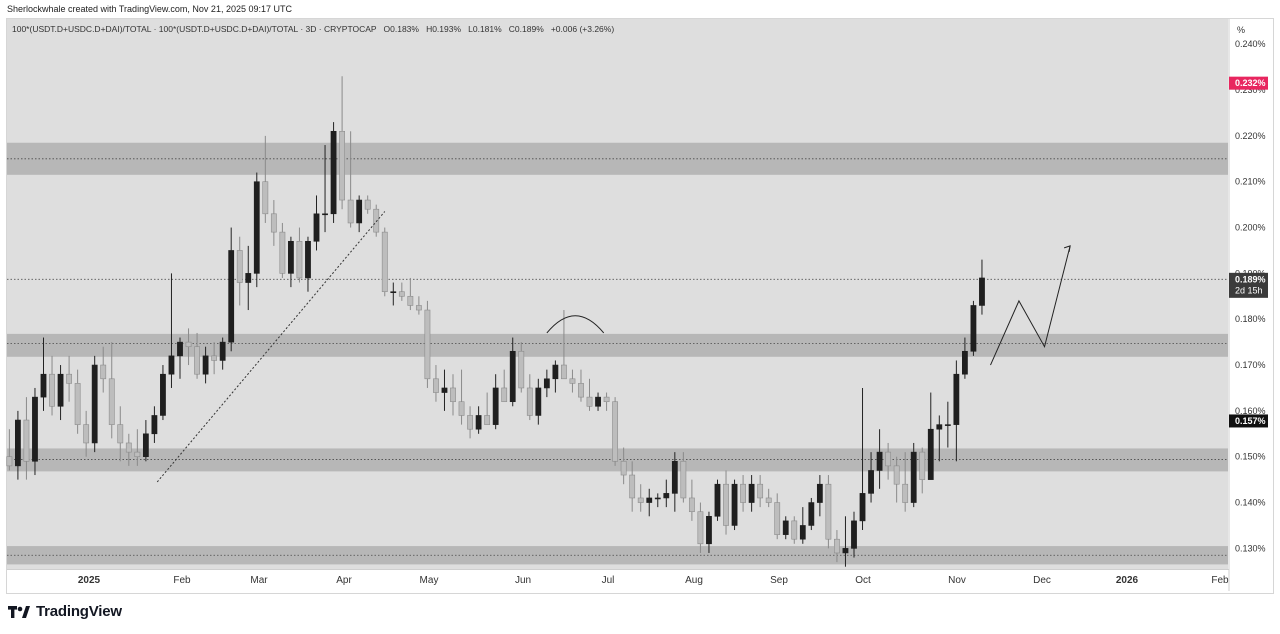  I want to click on trendline-drawing, so click(271, 347).